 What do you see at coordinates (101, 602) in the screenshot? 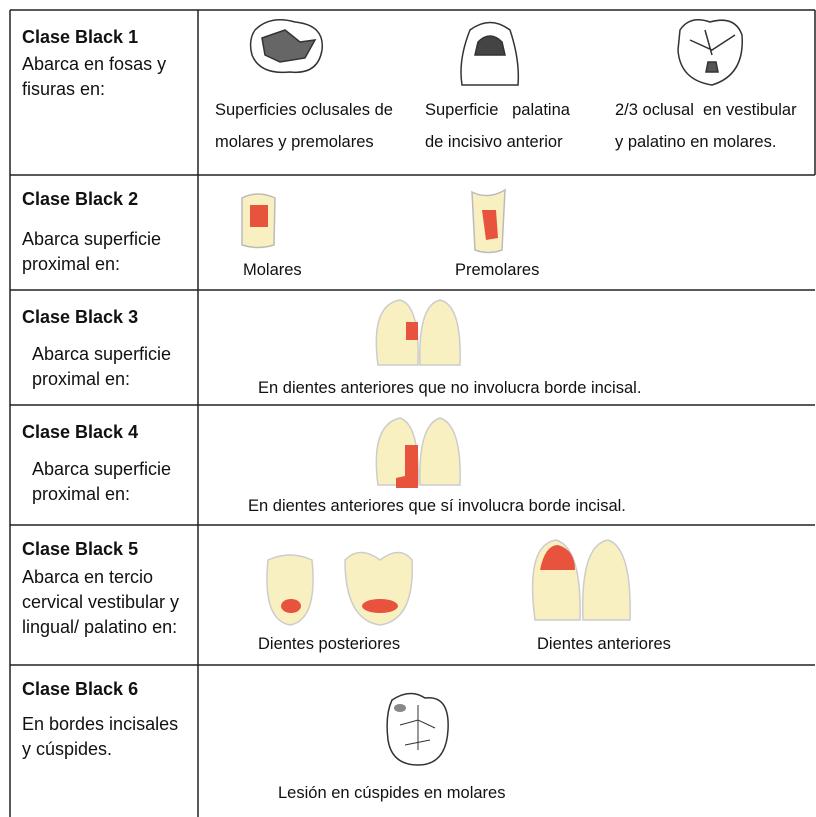
I see `row-description: cervical vestibular y` at bounding box center [101, 602].